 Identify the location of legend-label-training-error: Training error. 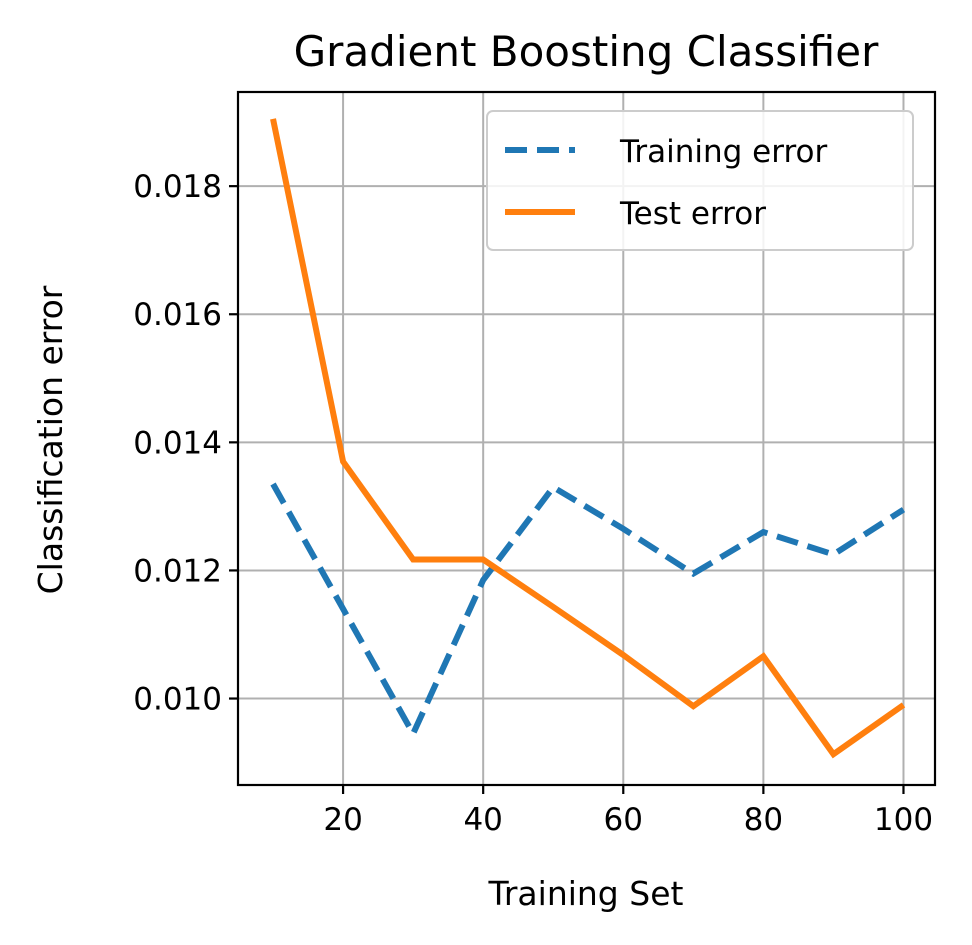
(723, 152).